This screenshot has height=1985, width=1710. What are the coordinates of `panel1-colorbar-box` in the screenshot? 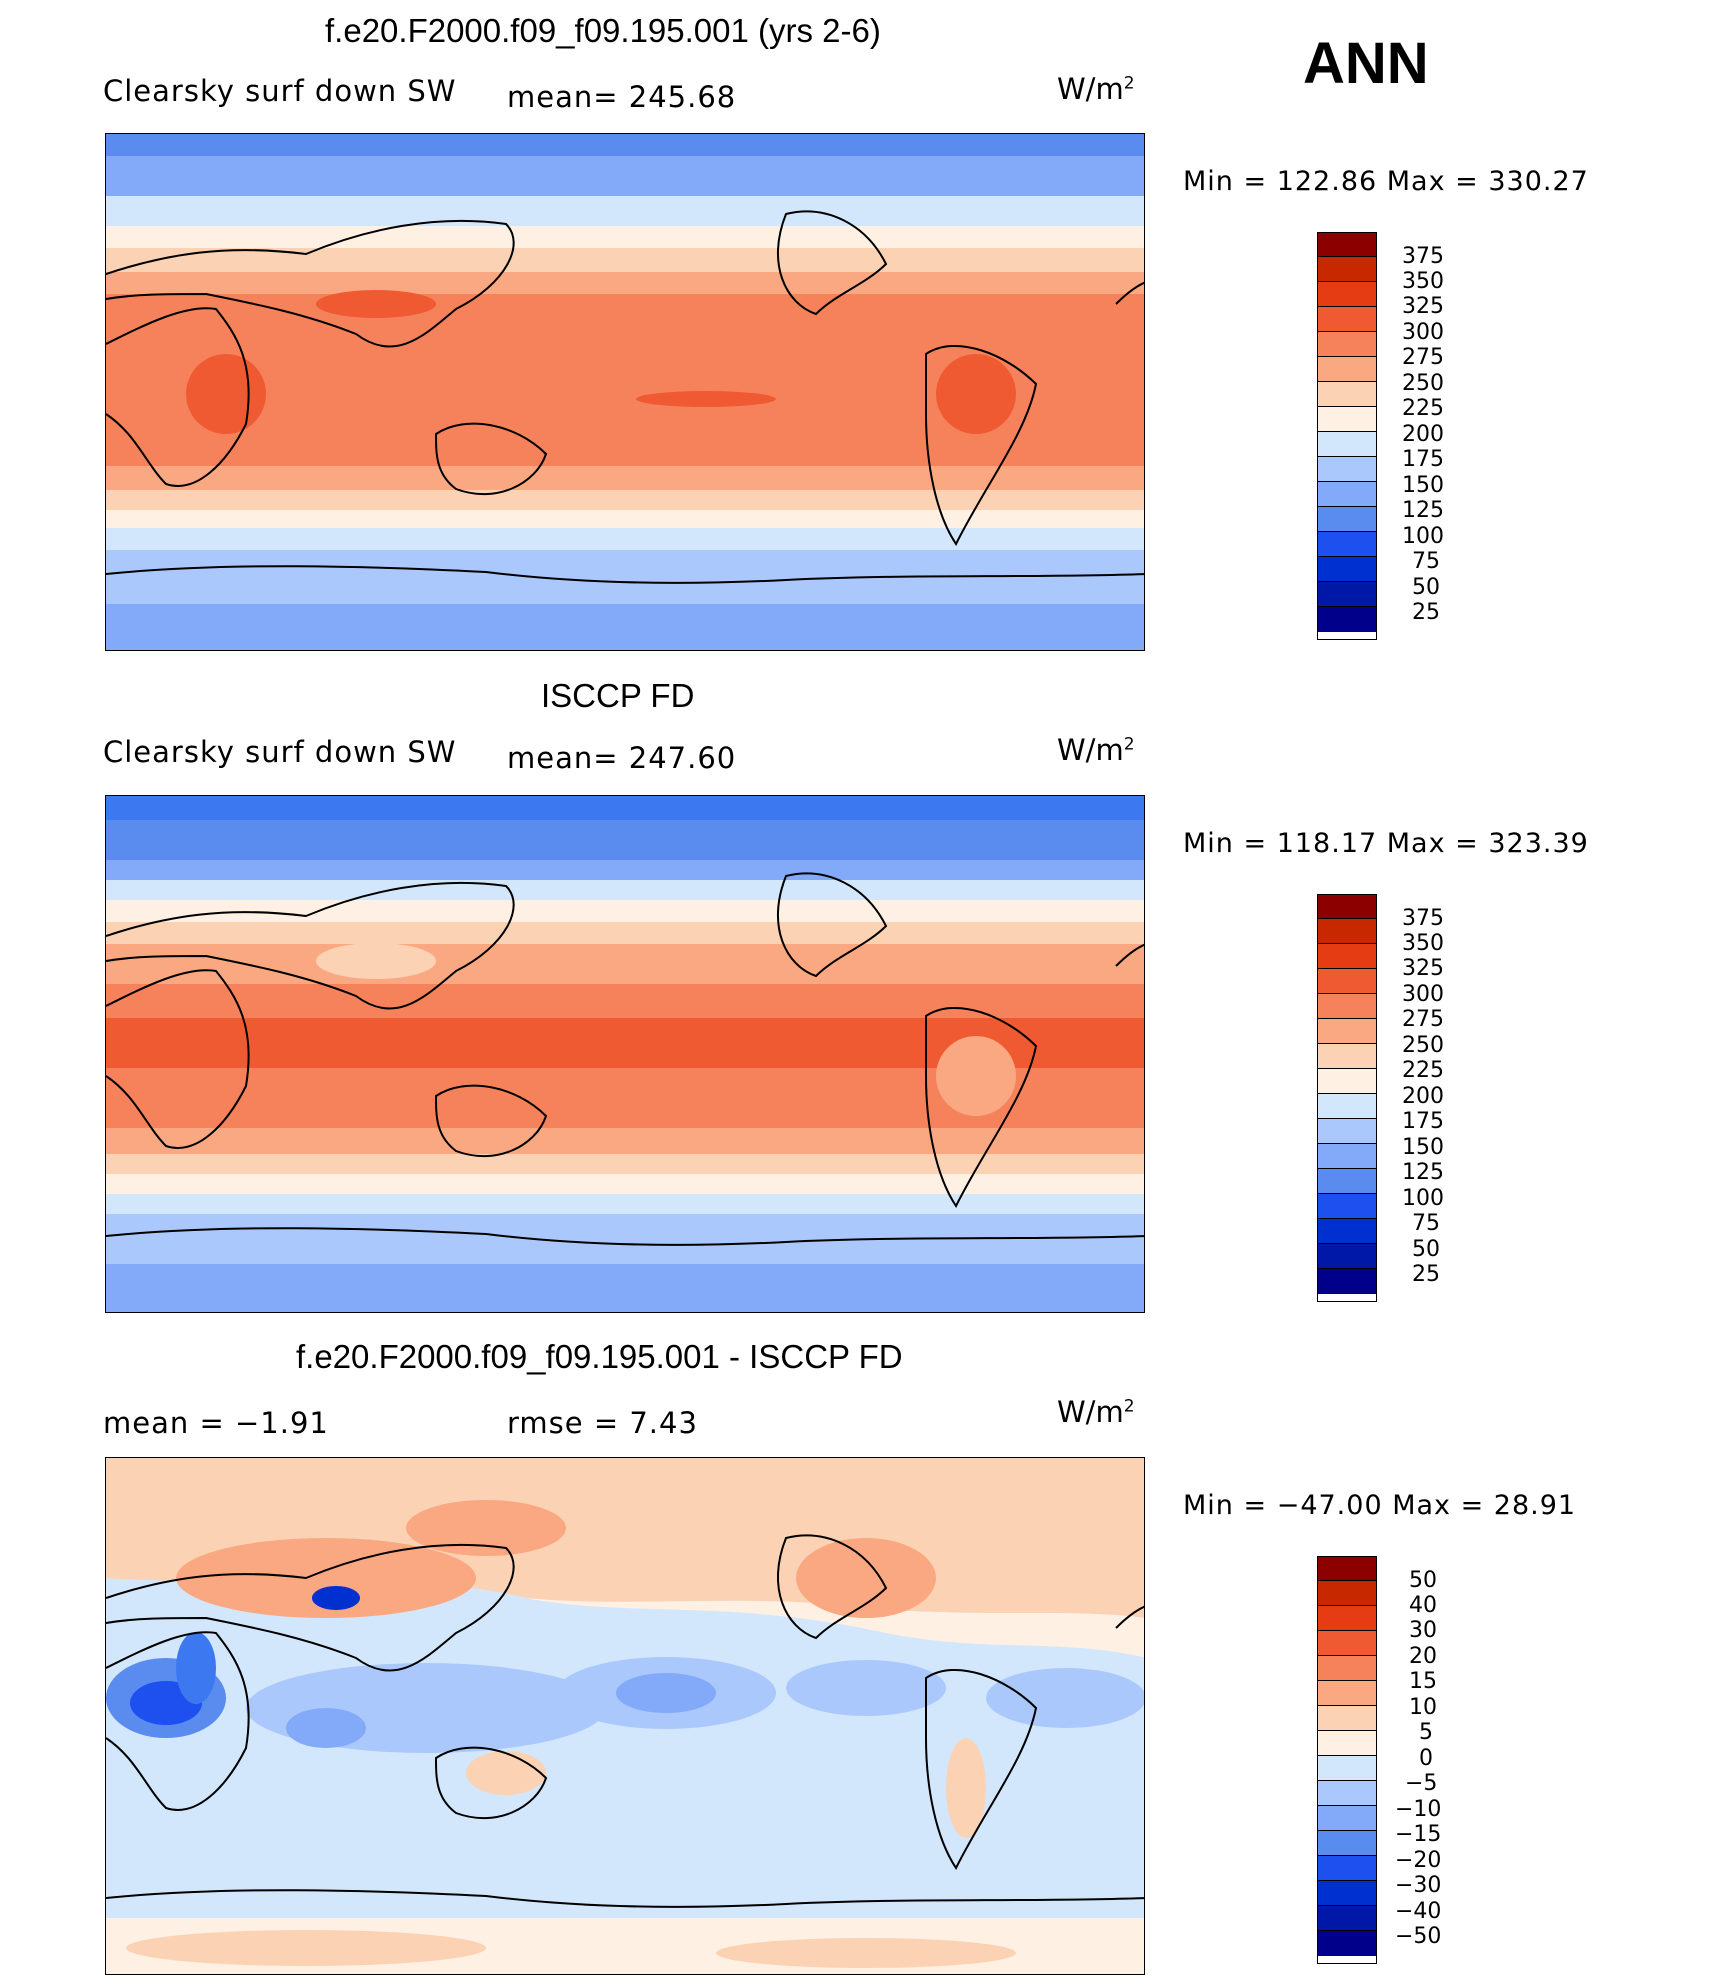 It's located at (1347, 436).